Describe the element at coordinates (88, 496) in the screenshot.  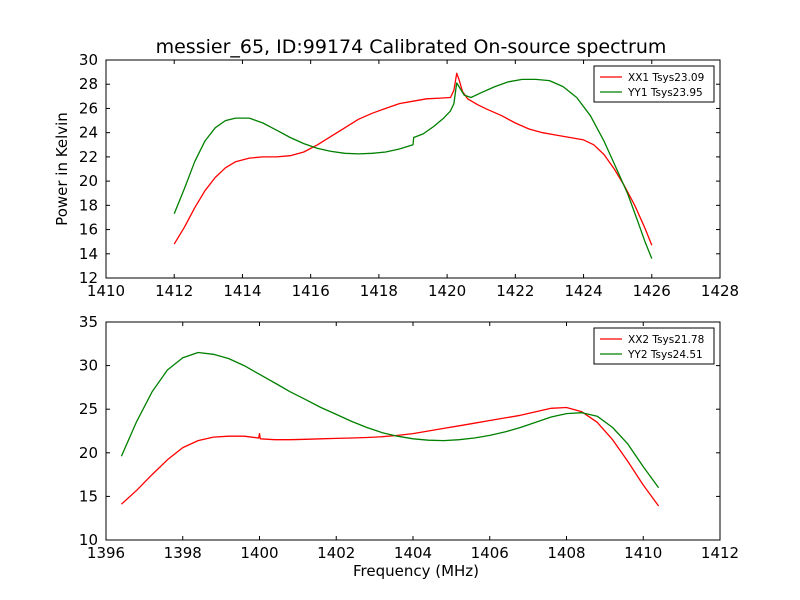
I see `y-tick-label: 15` at that location.